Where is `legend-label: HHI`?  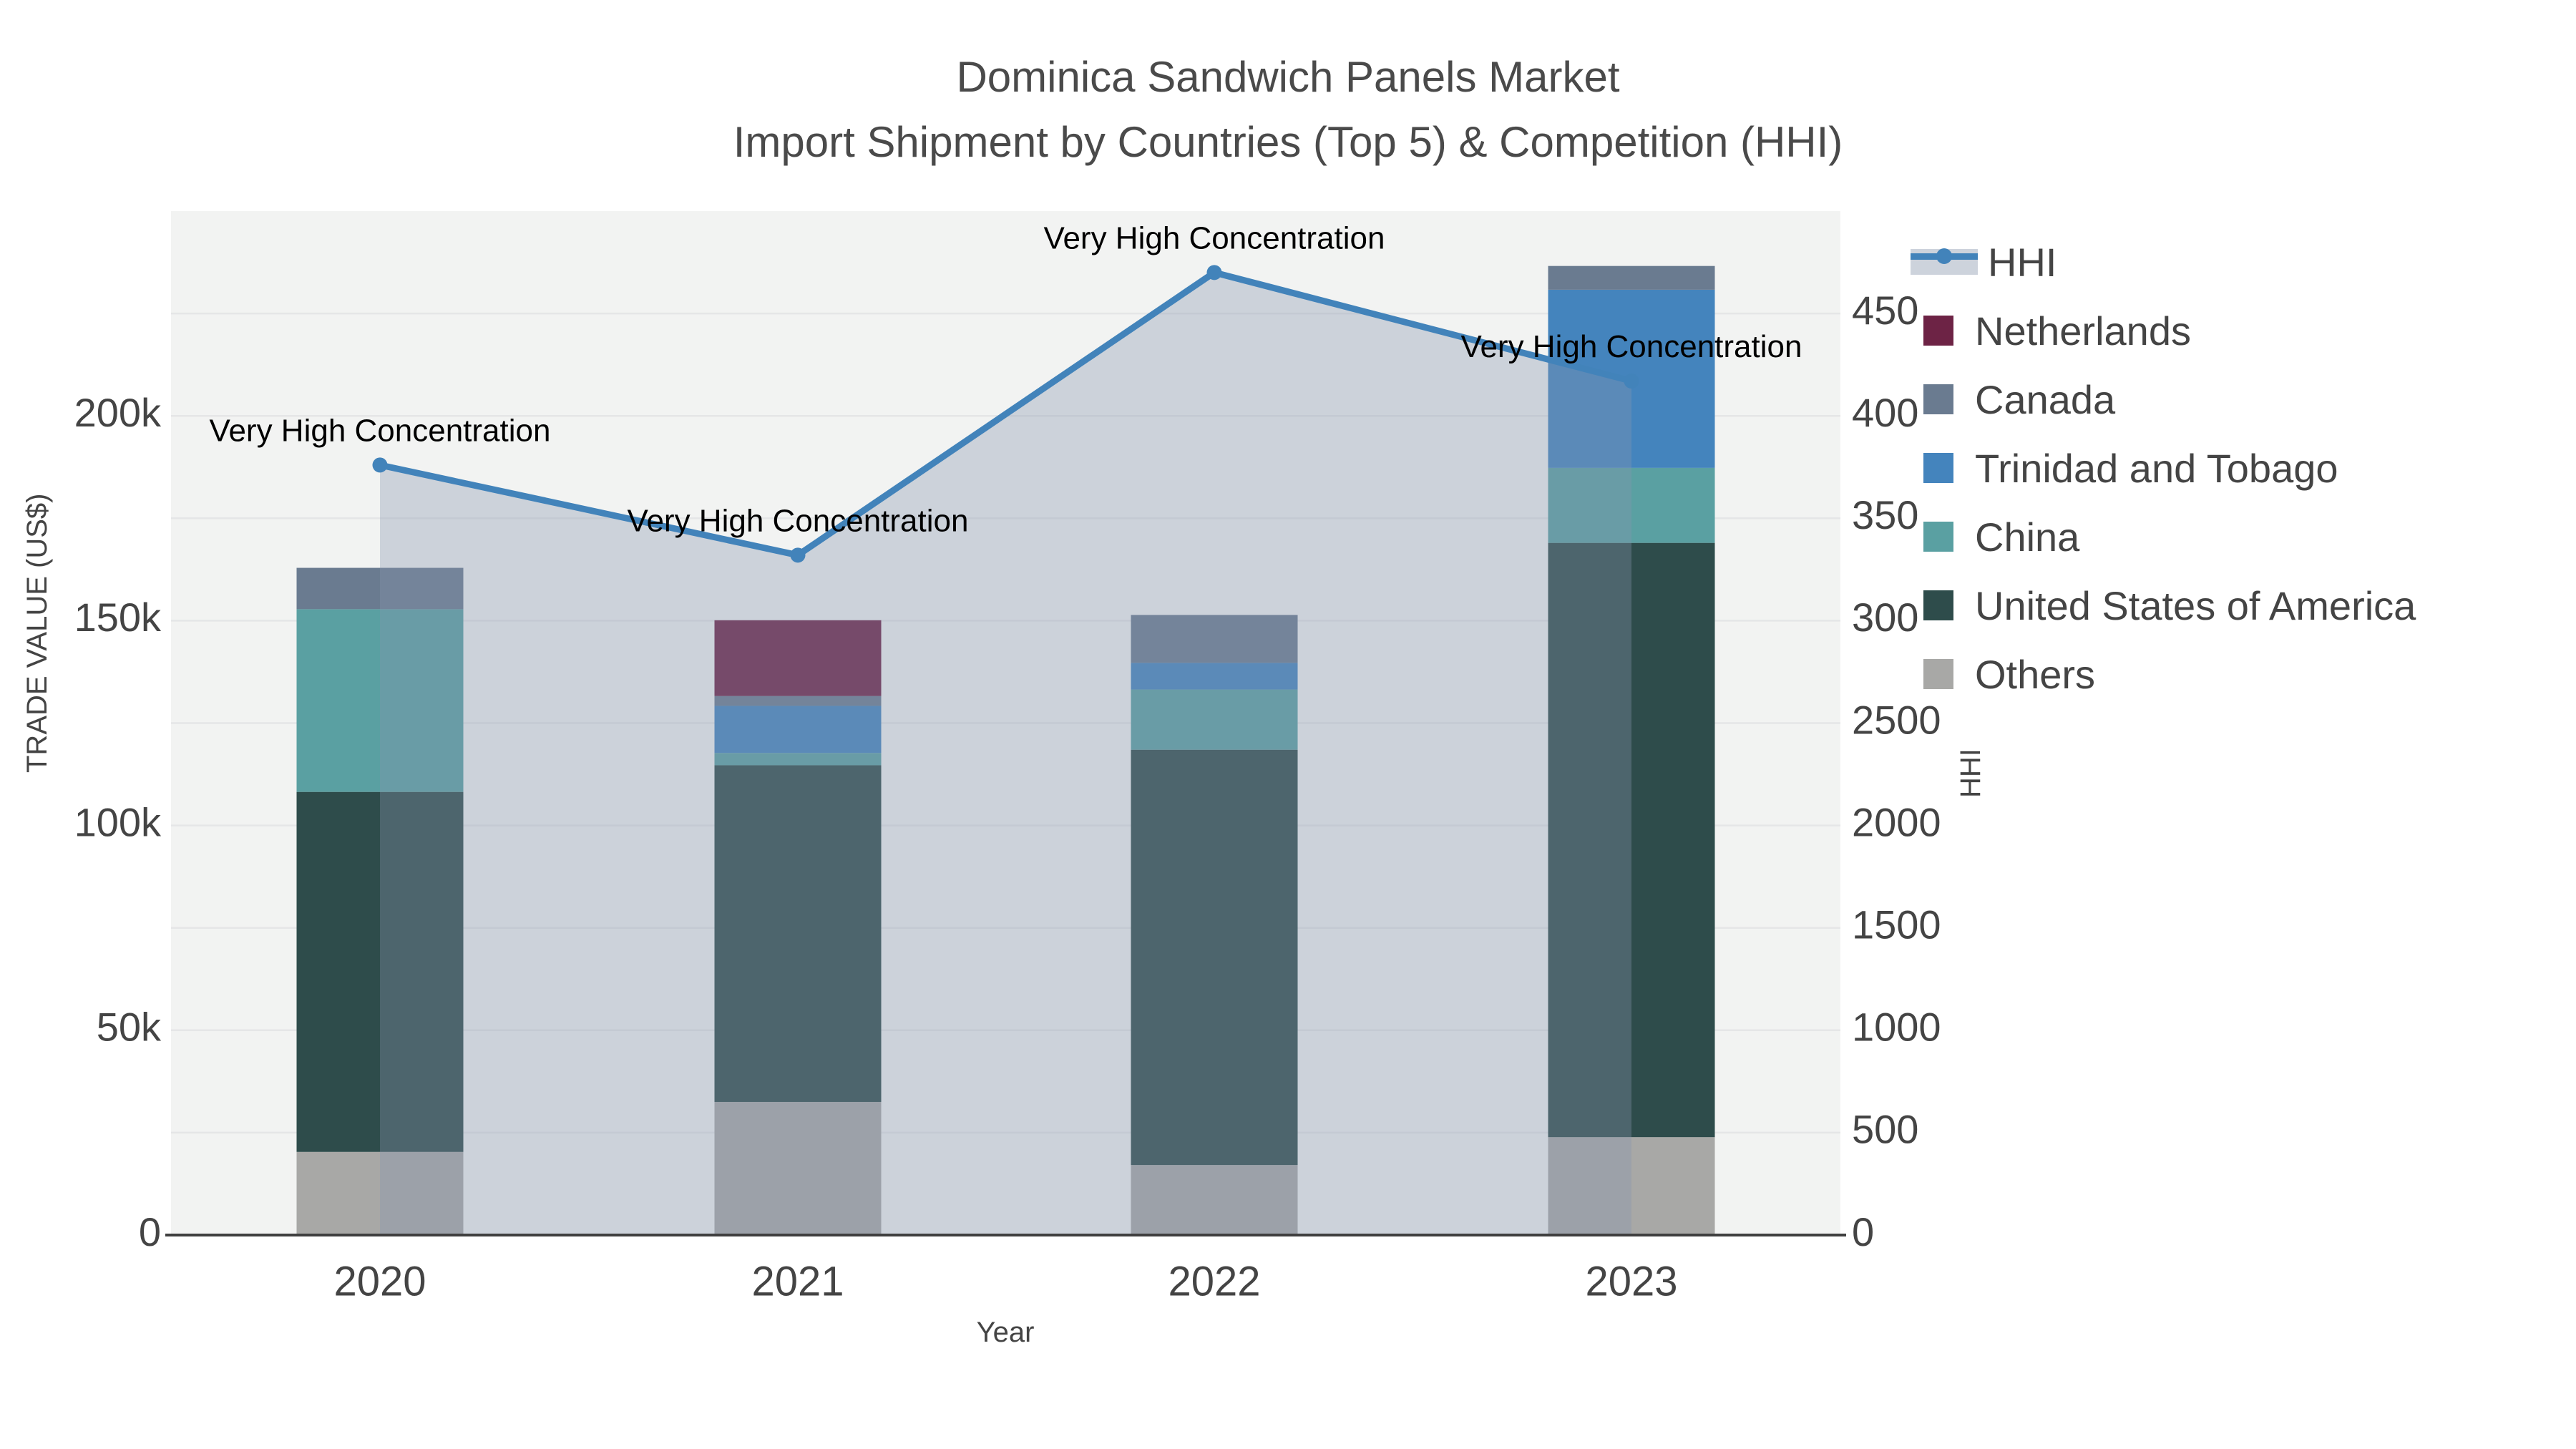
legend-label: HHI is located at coordinates (2022, 262).